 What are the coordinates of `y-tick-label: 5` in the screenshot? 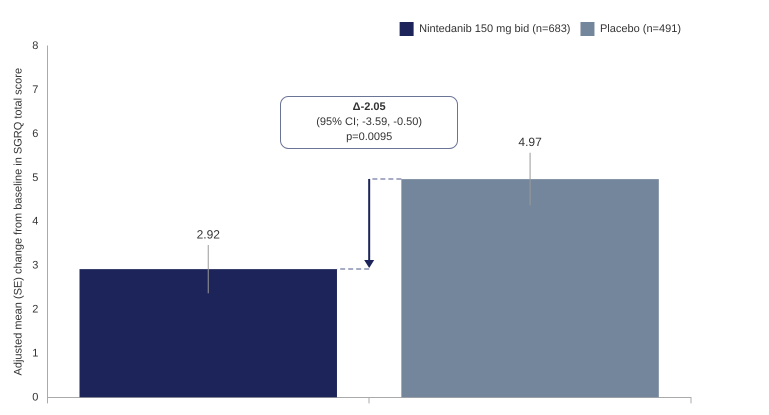 It's located at (35, 178).